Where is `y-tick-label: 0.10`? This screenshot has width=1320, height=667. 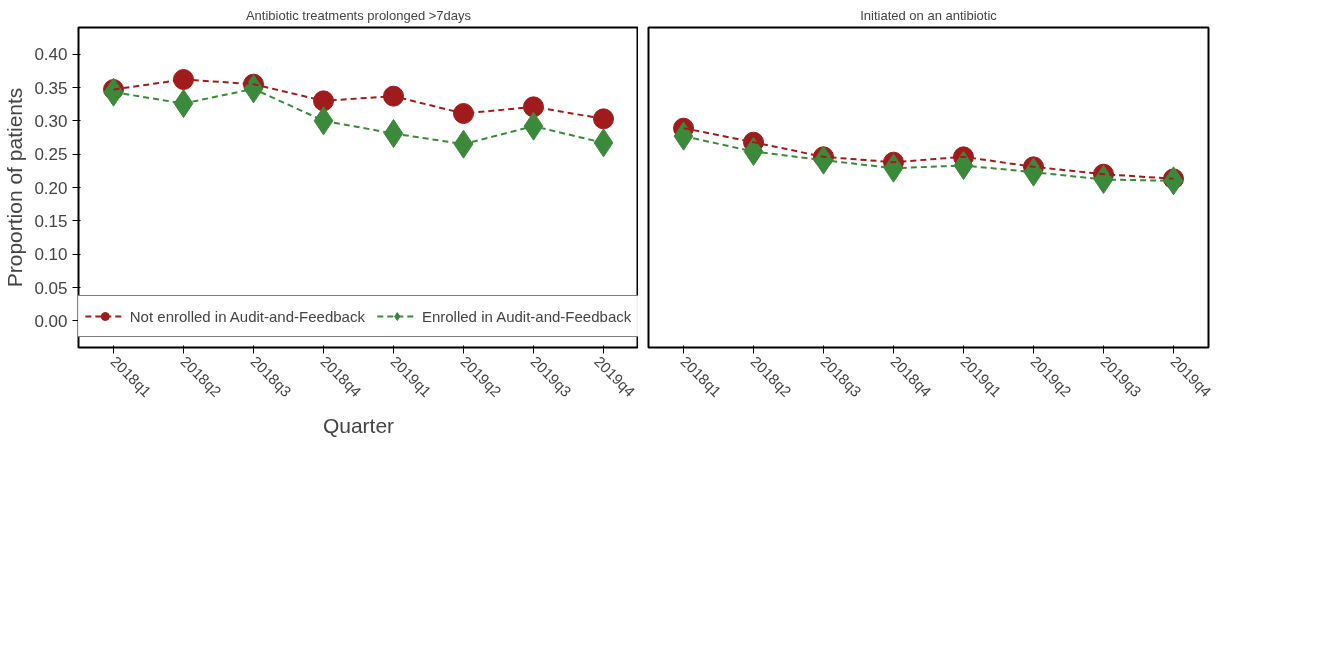
y-tick-label: 0.10 is located at coordinates (51, 255).